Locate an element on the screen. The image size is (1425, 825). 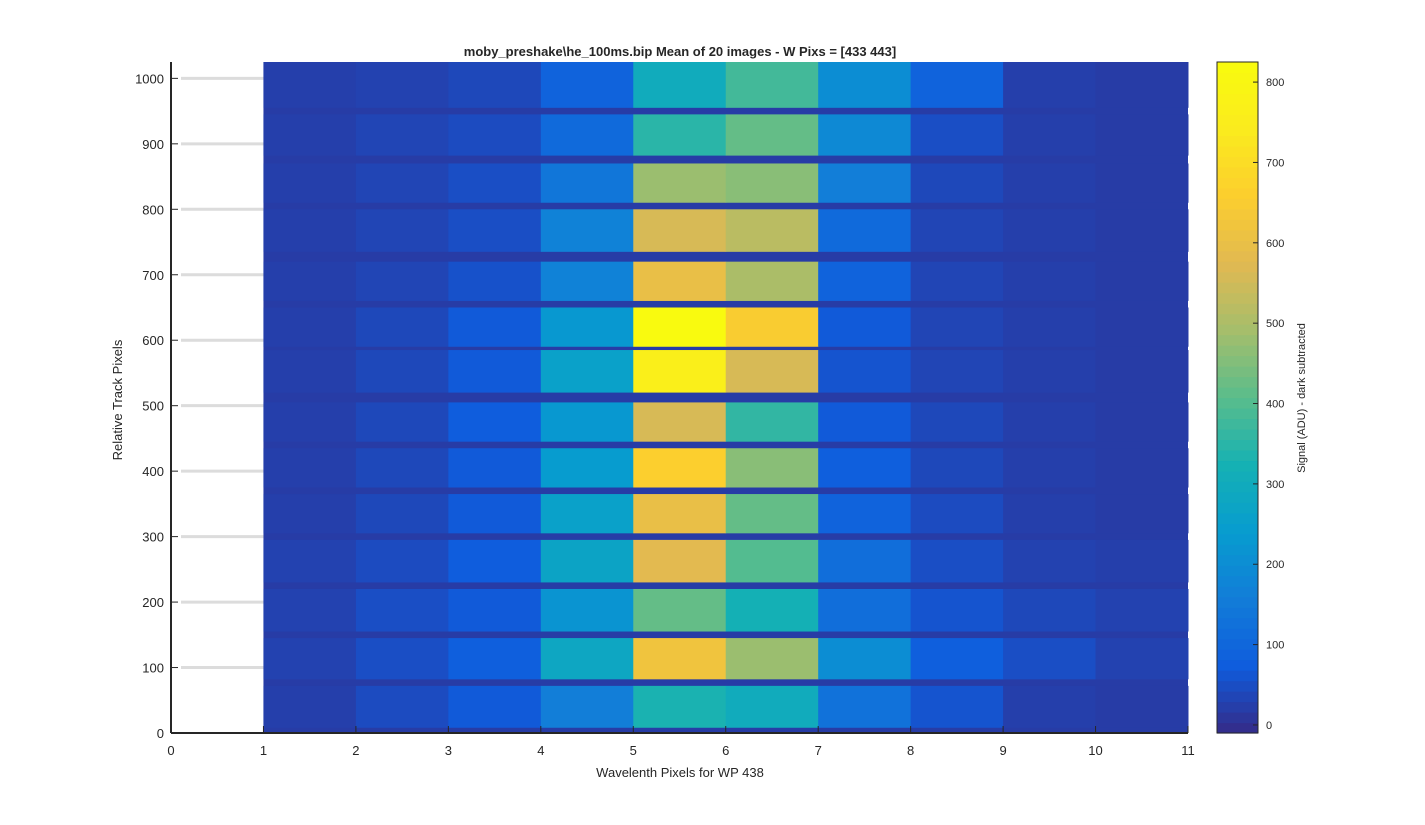
colorbar-tick-label: 500 is located at coordinates (1275, 324).